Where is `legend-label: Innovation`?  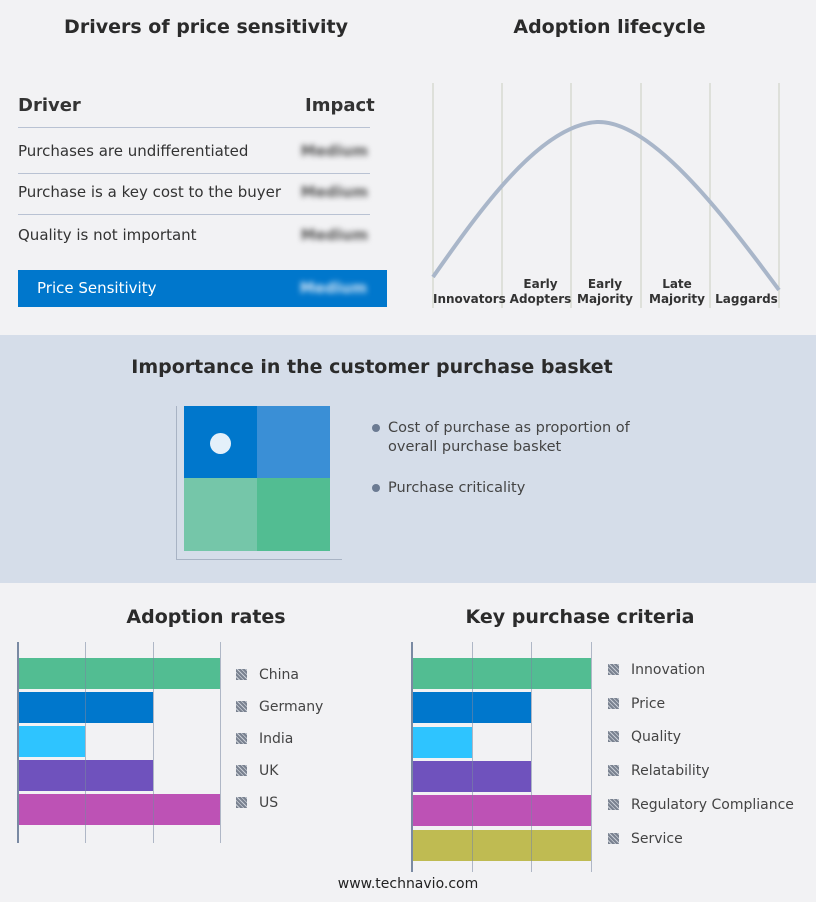
legend-label: Innovation is located at coordinates (668, 670).